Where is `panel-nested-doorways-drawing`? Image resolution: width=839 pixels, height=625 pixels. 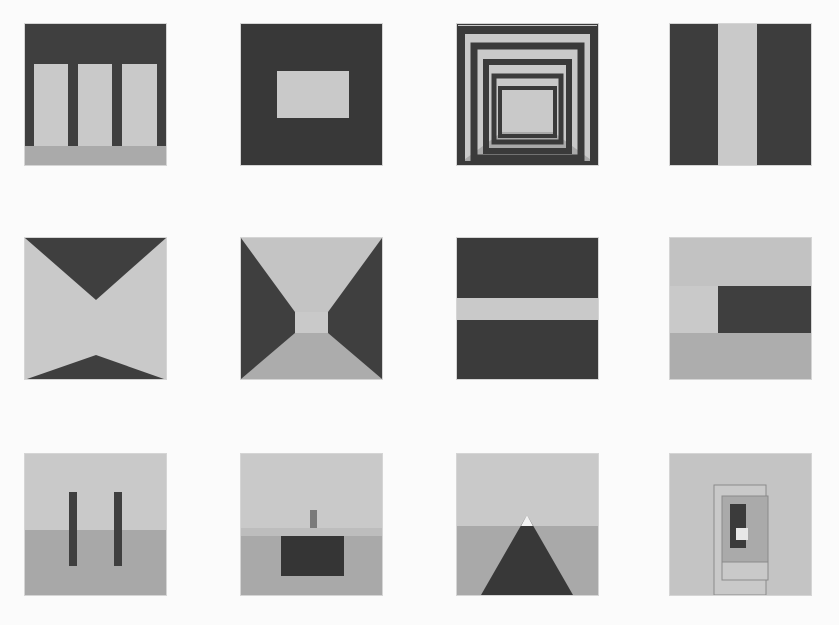
panel-nested-doorways-drawing is located at coordinates (740, 524).